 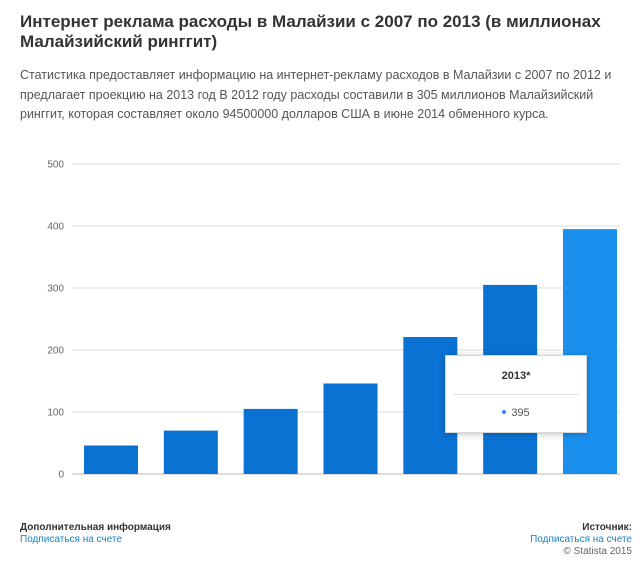 I want to click on series-dot-icon, so click(x=504, y=412).